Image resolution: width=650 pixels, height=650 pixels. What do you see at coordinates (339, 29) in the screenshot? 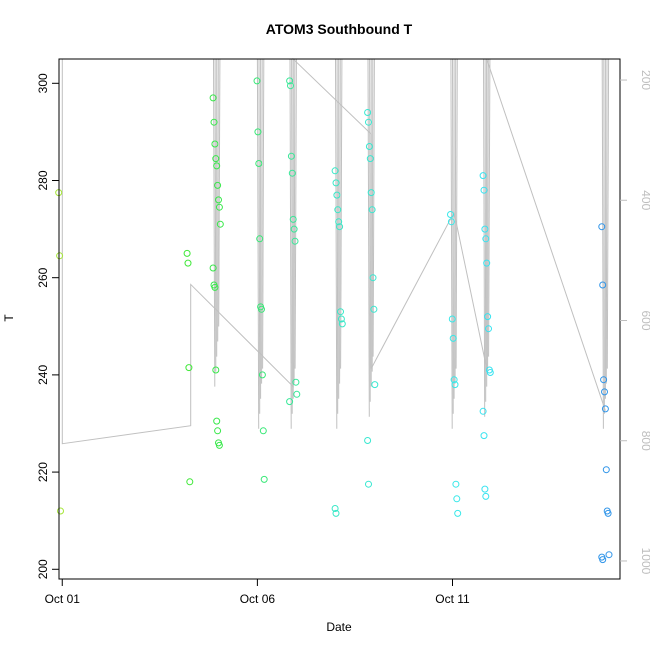
I see `chart-title: ATOM3 Southbound T` at bounding box center [339, 29].